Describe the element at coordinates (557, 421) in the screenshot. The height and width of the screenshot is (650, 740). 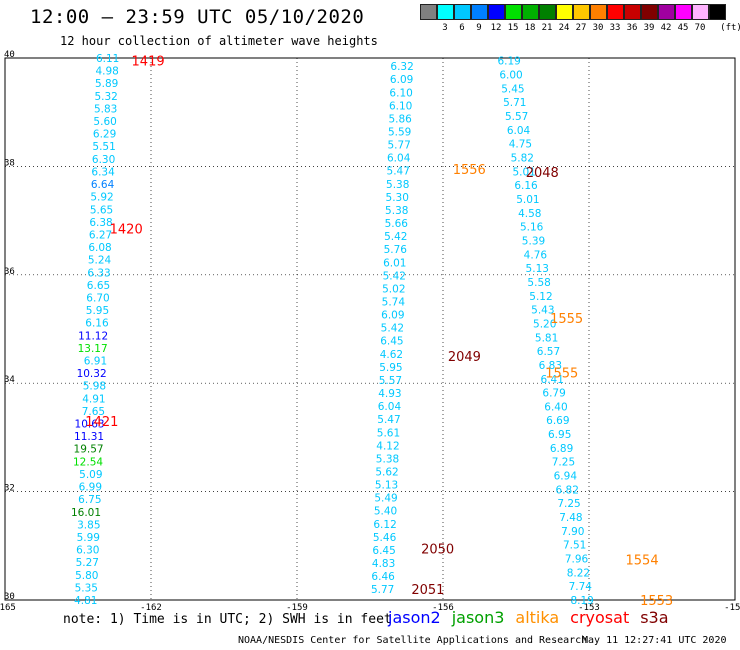
I see `wave-height-value: 6.69` at that location.